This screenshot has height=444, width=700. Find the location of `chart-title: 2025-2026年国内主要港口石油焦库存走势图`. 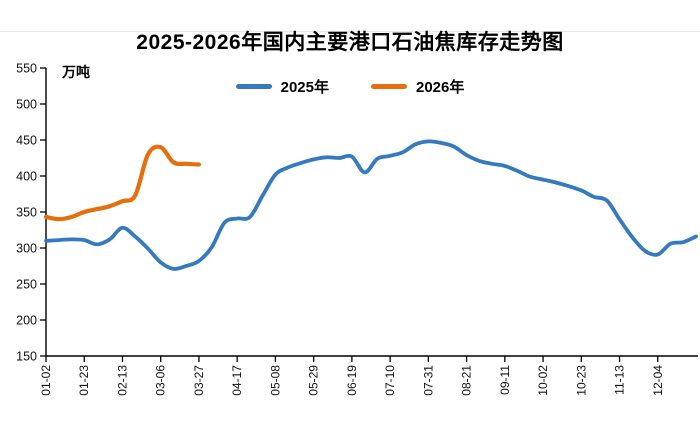

chart-title: 2025-2026年国内主要港口石油焦库存走势图 is located at coordinates (350, 42).